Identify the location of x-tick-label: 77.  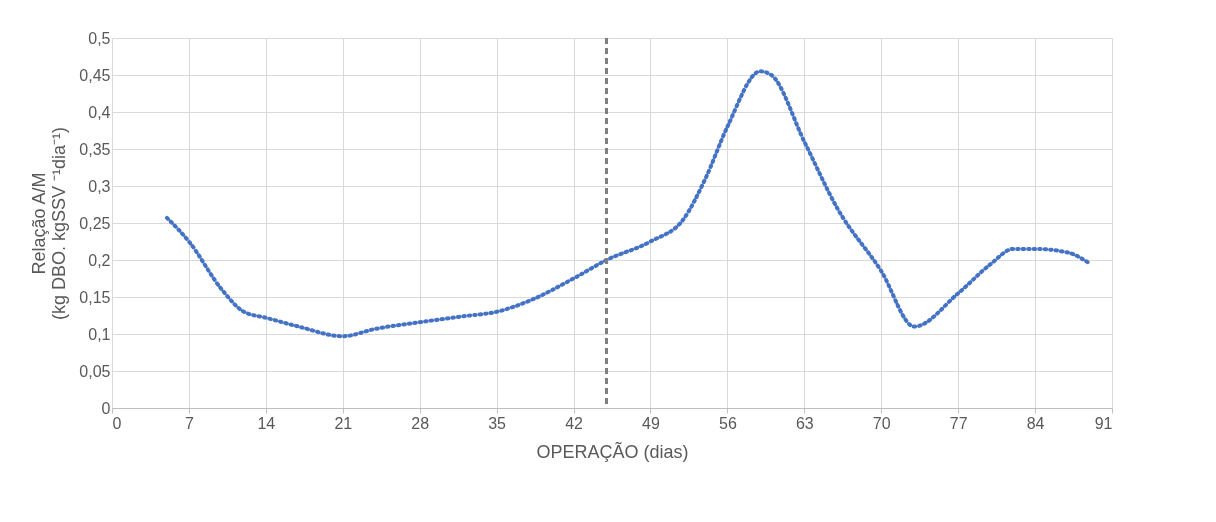
(958, 423).